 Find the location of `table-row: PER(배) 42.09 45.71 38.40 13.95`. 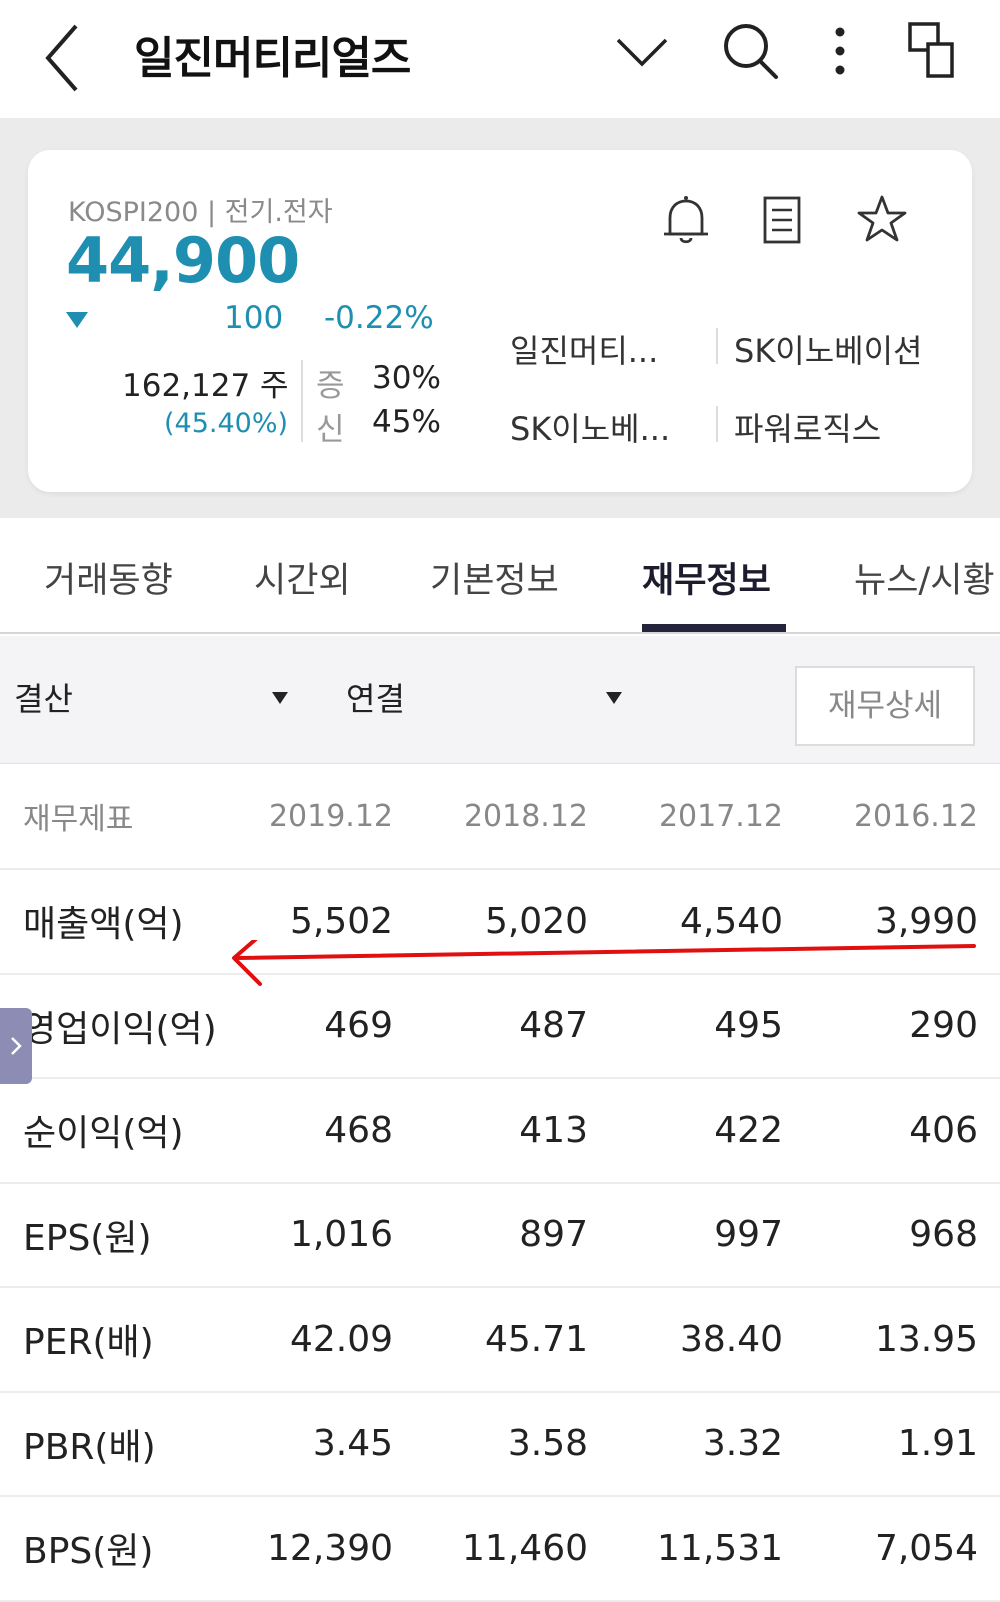

table-row: PER(배) 42.09 45.71 38.40 13.95 is located at coordinates (500, 1340).